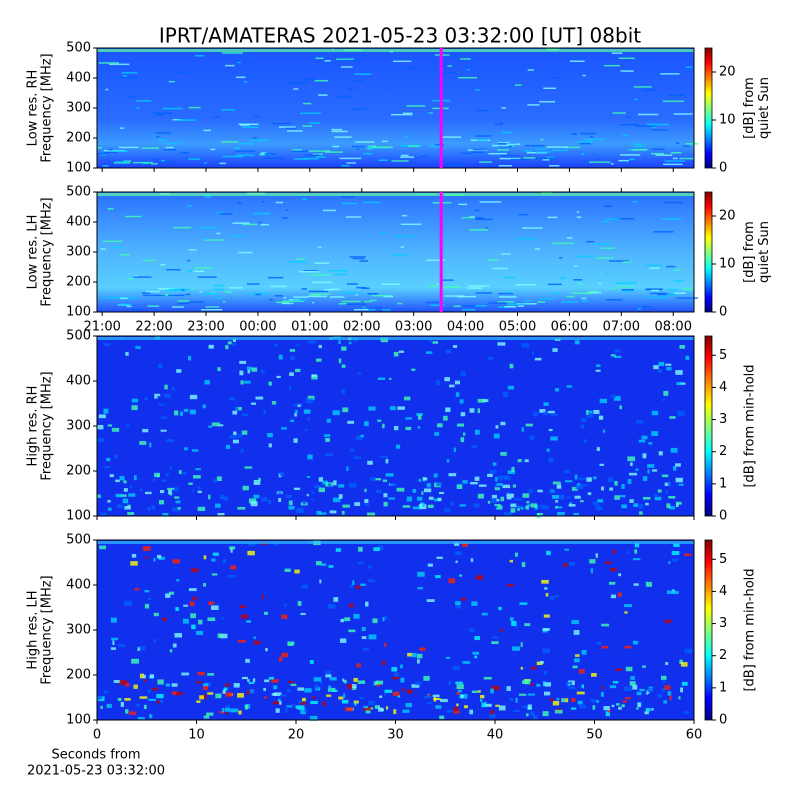  Describe the element at coordinates (78, 585) in the screenshot. I see `y-tick-label: 400` at that location.